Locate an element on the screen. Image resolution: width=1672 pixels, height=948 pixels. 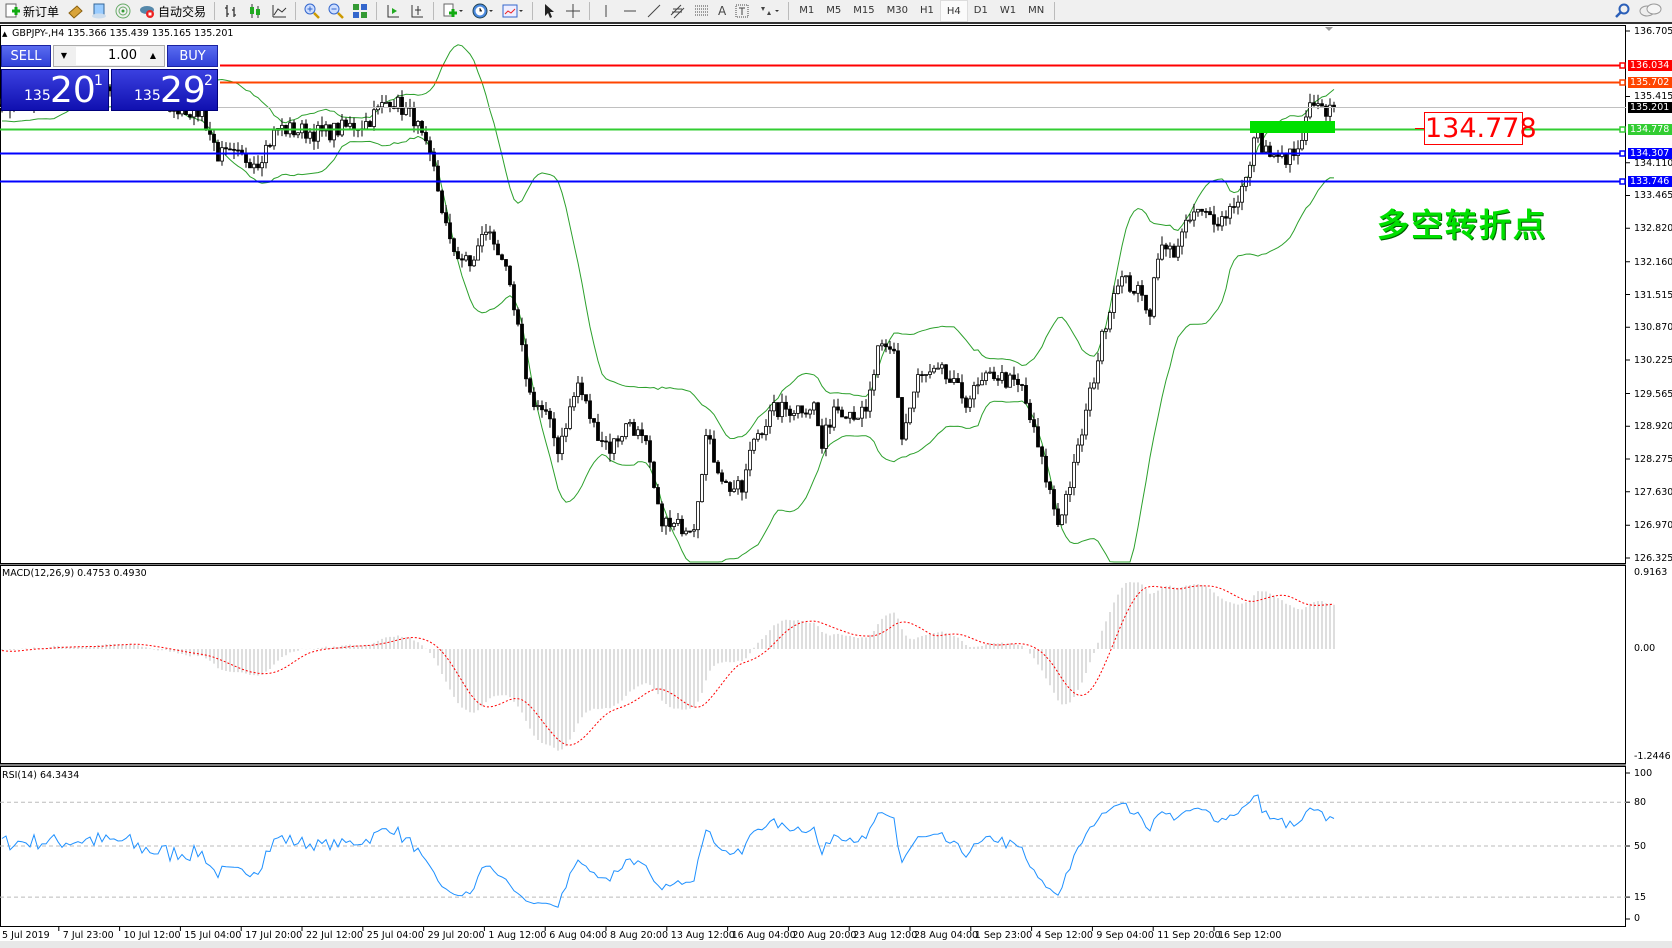
terminal-icon is located at coordinates (99, 11).